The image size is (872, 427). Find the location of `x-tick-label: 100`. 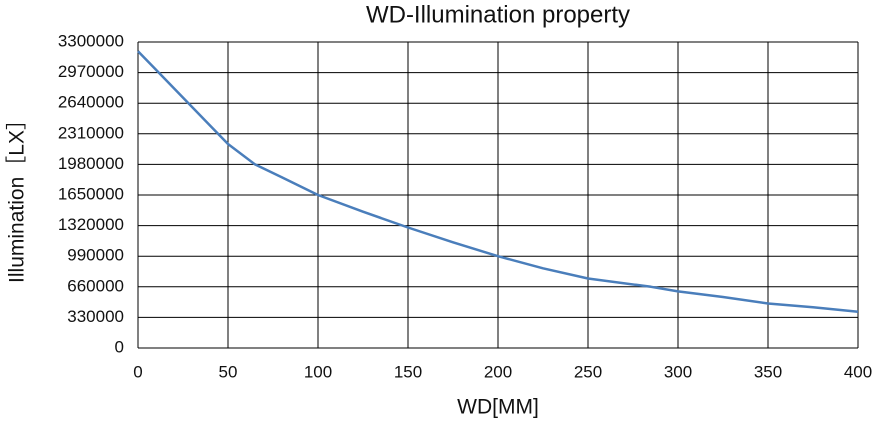

x-tick-label: 100 is located at coordinates (318, 371).